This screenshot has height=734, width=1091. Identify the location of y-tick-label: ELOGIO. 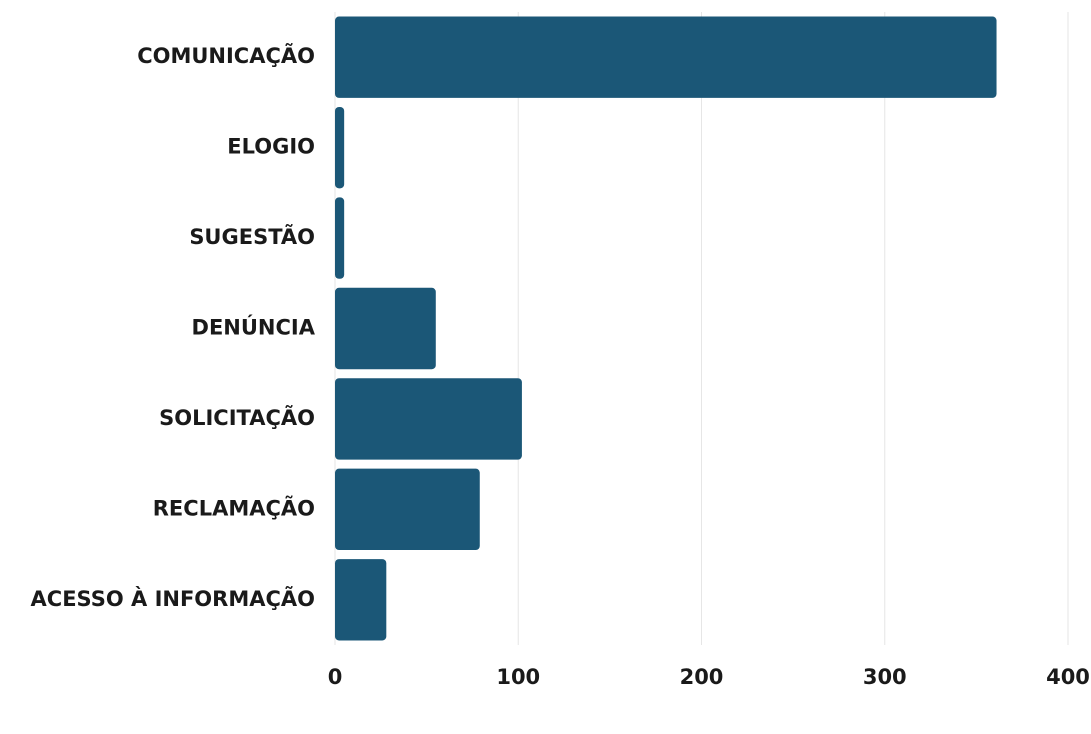
(271, 147).